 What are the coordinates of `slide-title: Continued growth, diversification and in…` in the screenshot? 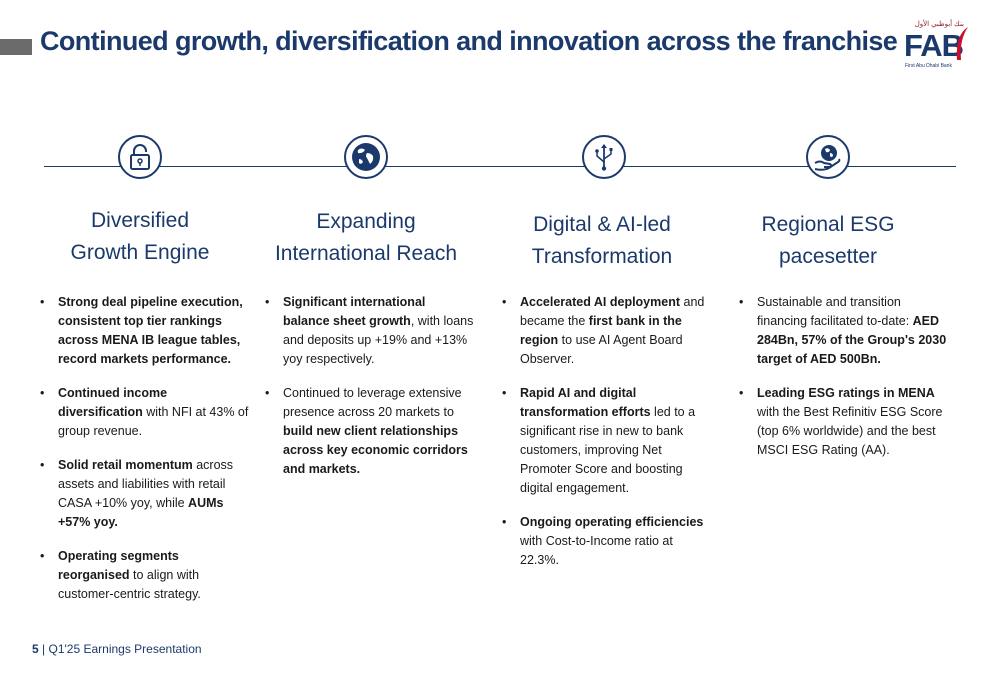 It's located at (469, 41).